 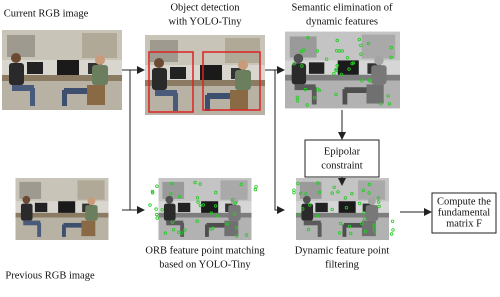 What do you see at coordinates (342, 70) in the screenshot?
I see `image-semantic` at bounding box center [342, 70].